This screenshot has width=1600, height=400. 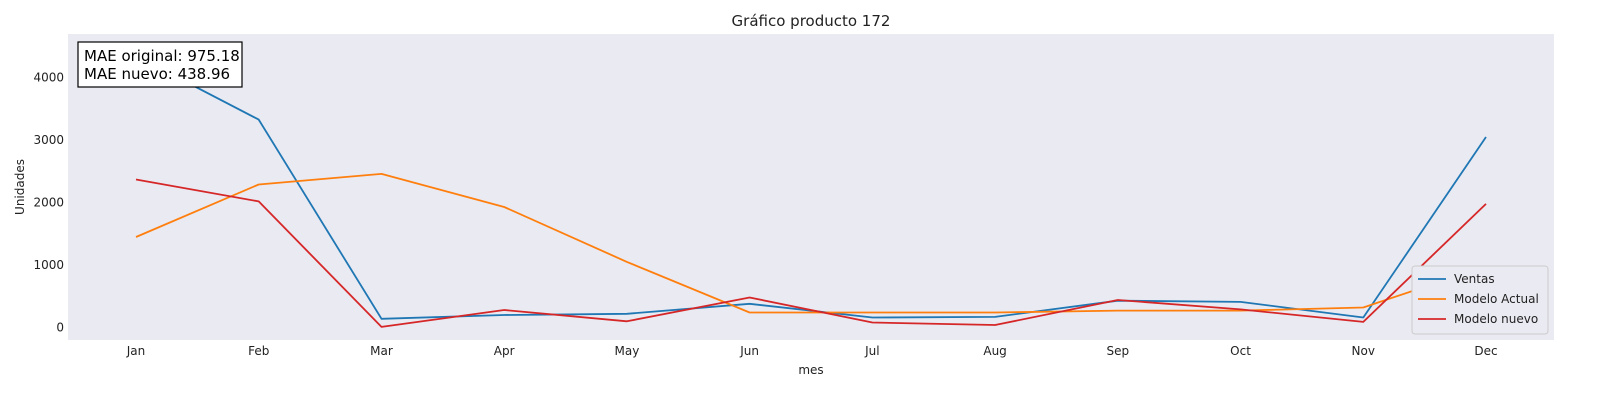 I want to click on x-tick-label: Nov, so click(x=1363, y=351).